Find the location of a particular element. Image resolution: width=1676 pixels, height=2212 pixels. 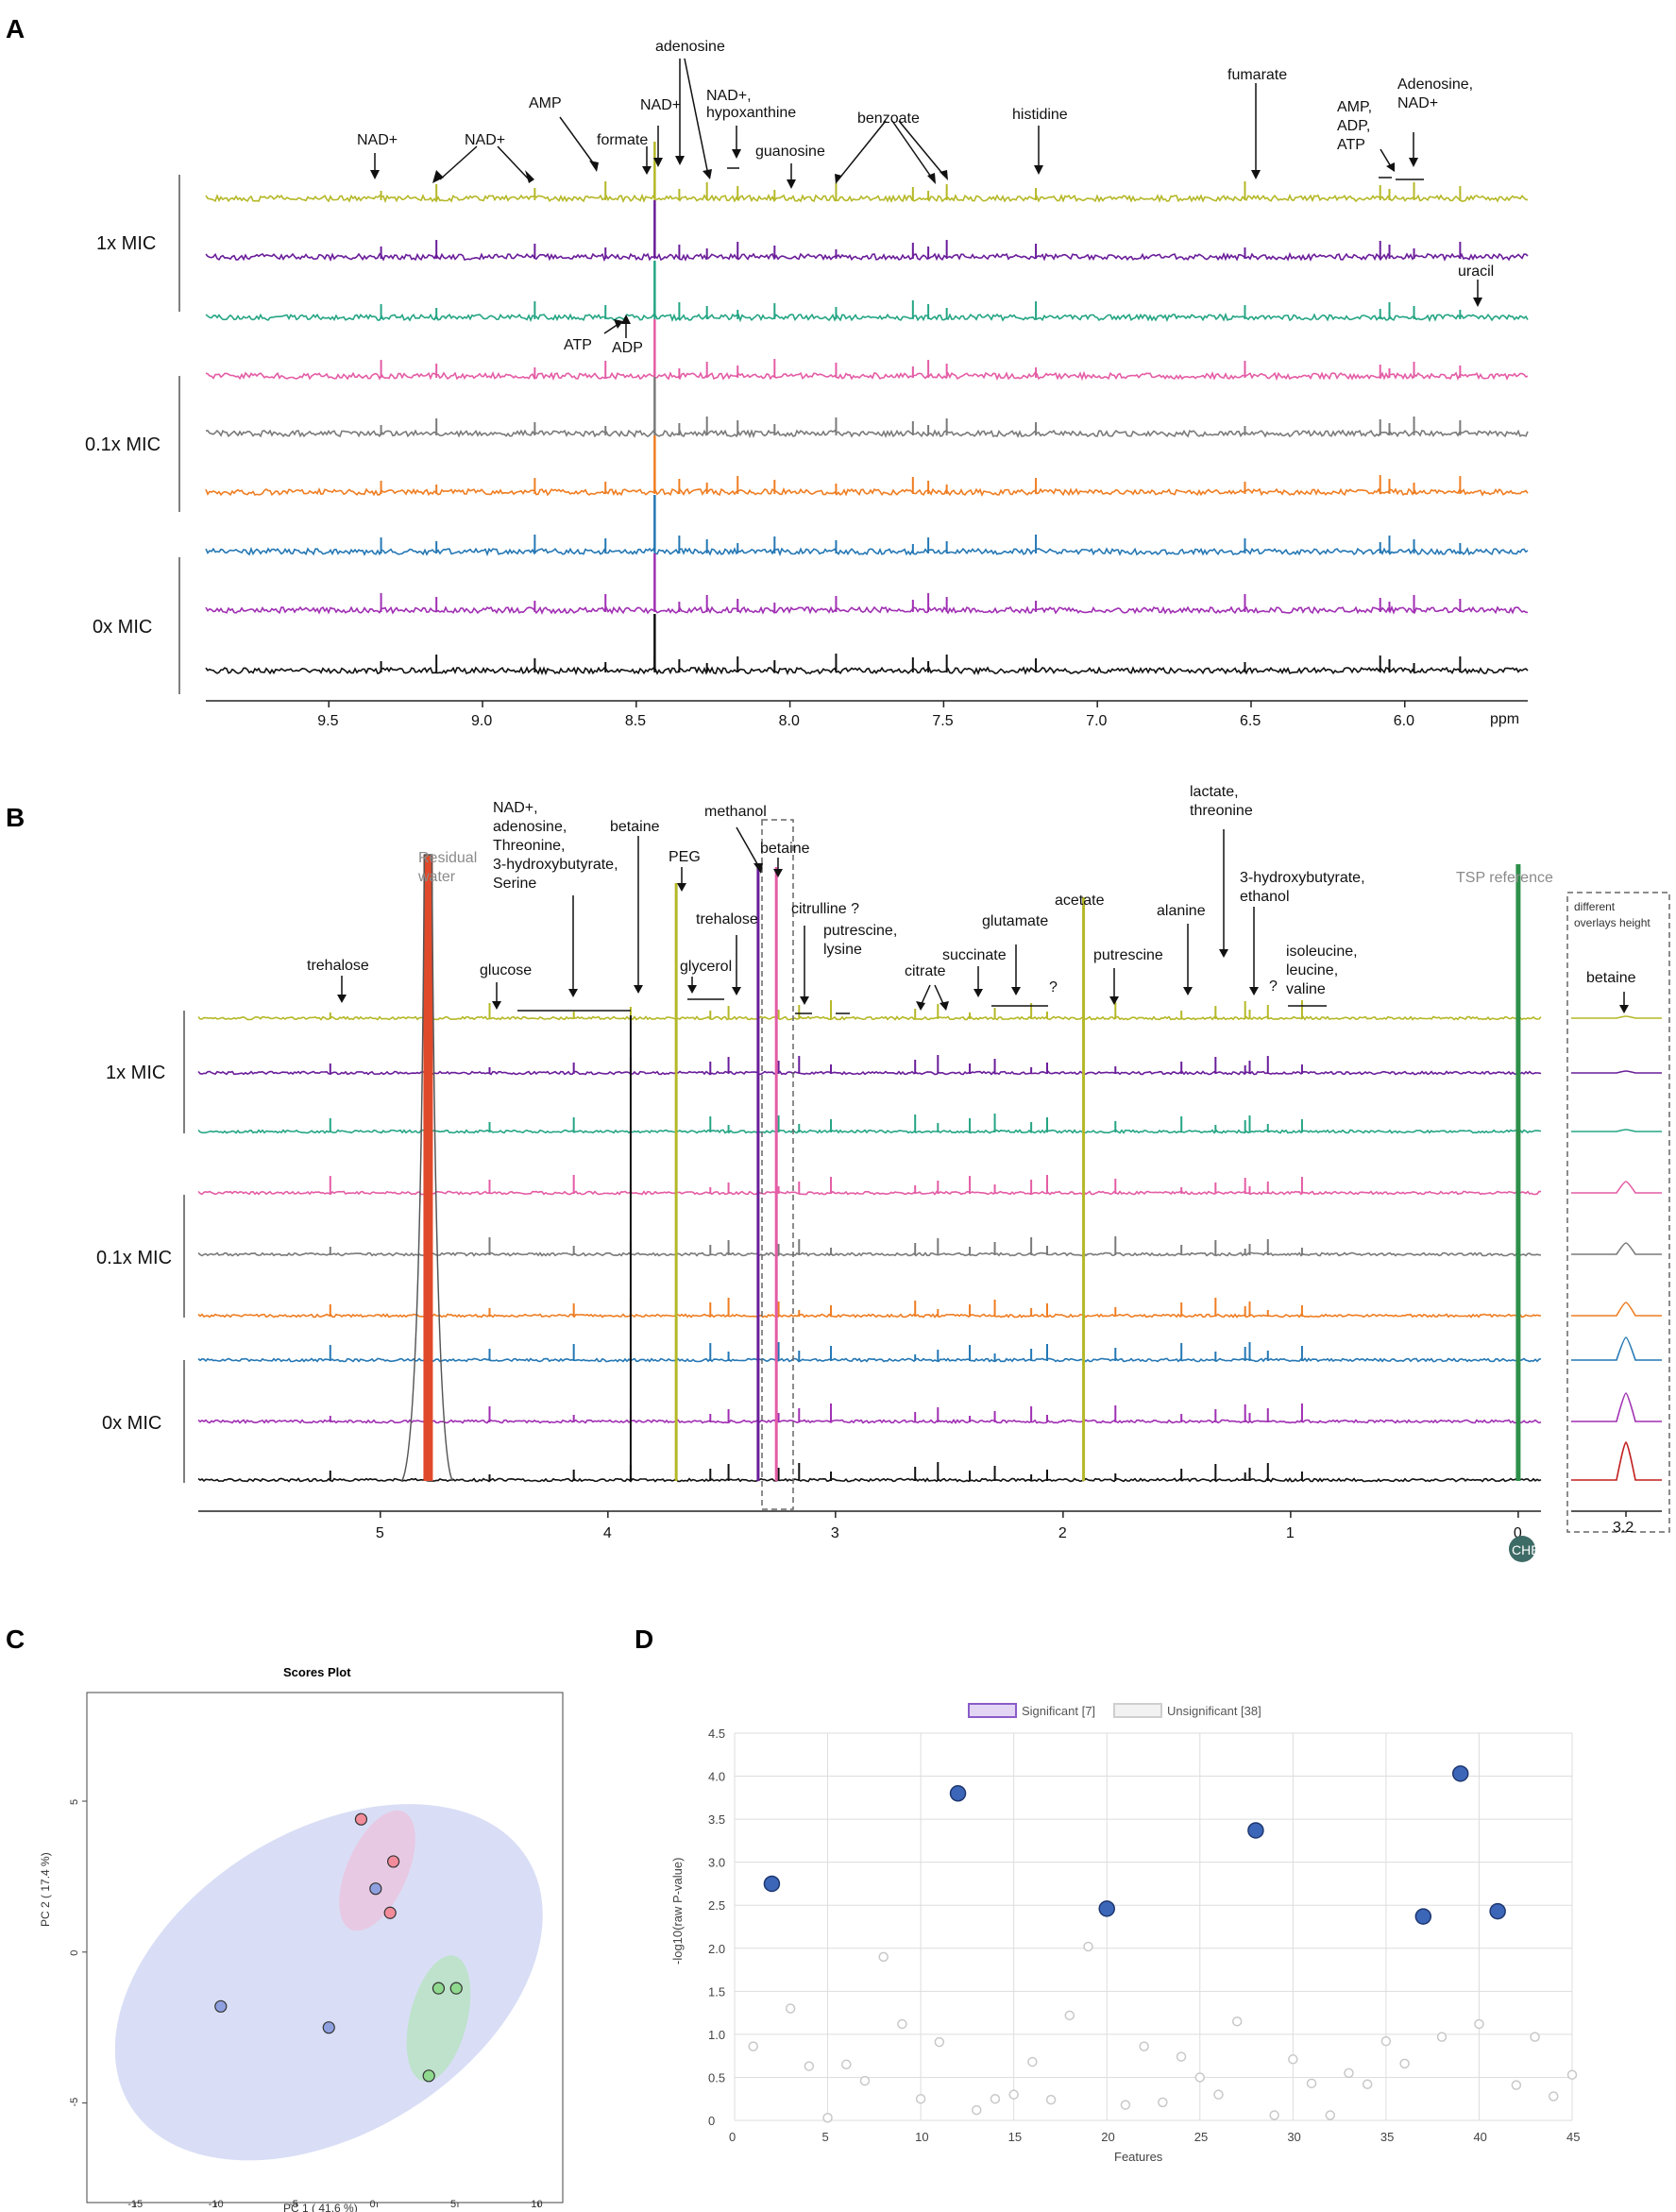

x-axis-ticks: 9.5 9.0 8.5 8.0 7.5 7.0 6.5 6.0 is located at coordinates (866, 715).